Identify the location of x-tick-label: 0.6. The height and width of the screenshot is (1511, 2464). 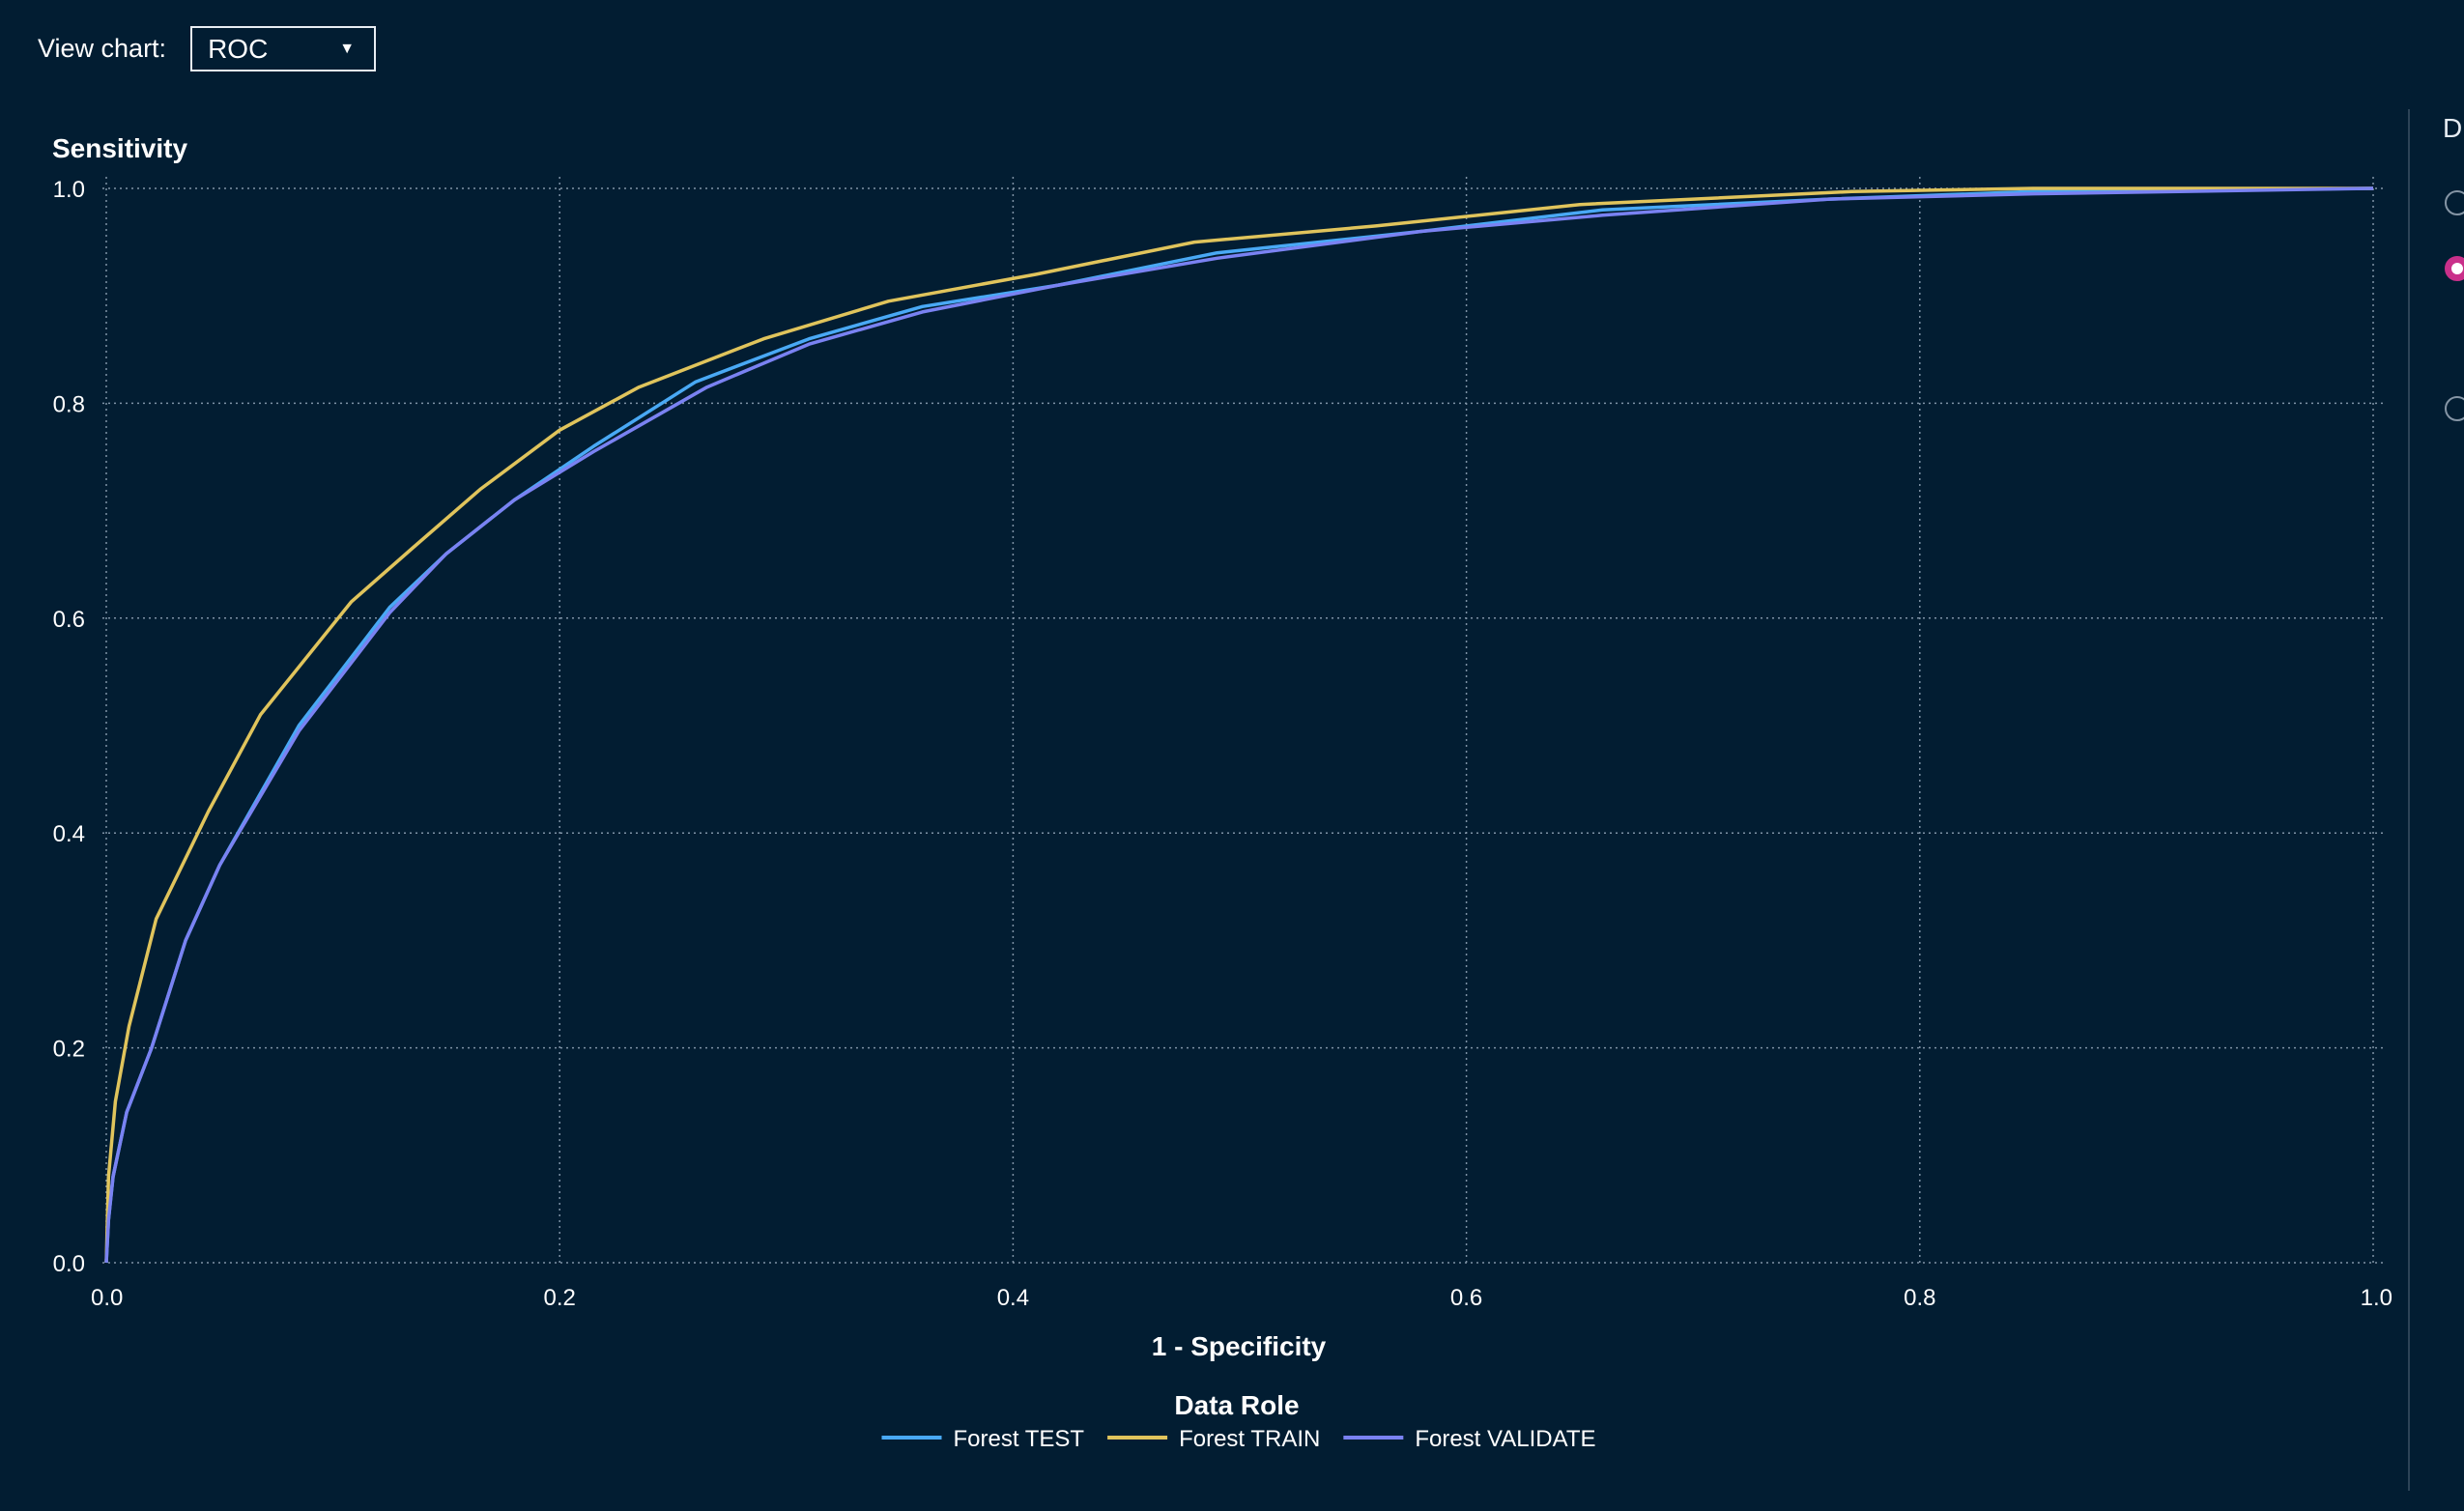
(1466, 1298).